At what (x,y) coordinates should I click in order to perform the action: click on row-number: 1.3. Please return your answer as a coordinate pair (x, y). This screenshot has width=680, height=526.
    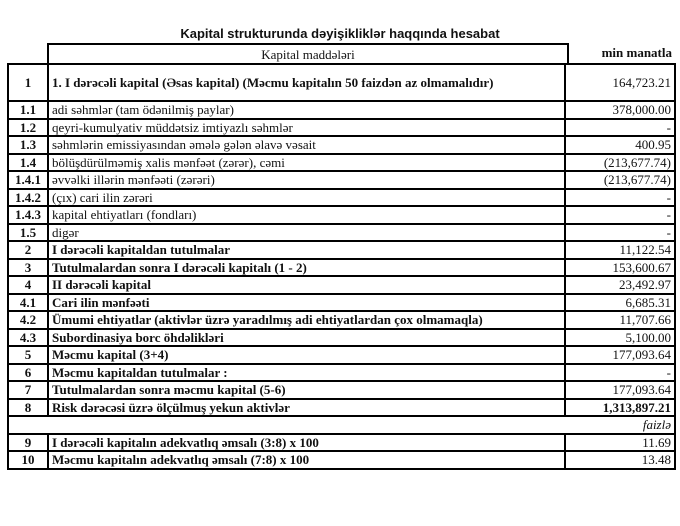
    Looking at the image, I should click on (28, 145).